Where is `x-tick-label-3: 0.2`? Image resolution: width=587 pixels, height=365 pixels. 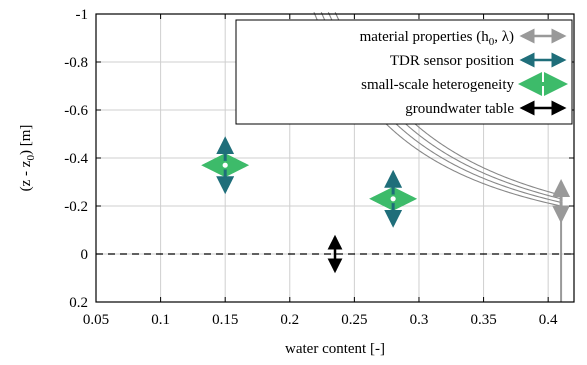
x-tick-label-3: 0.2 is located at coordinates (289, 320).